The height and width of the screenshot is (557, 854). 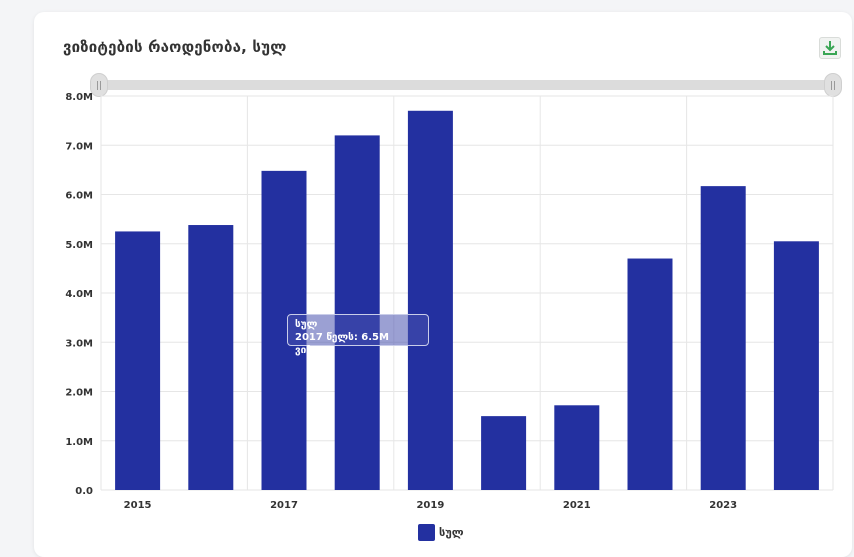 What do you see at coordinates (723, 338) in the screenshot?
I see `bar-2023` at bounding box center [723, 338].